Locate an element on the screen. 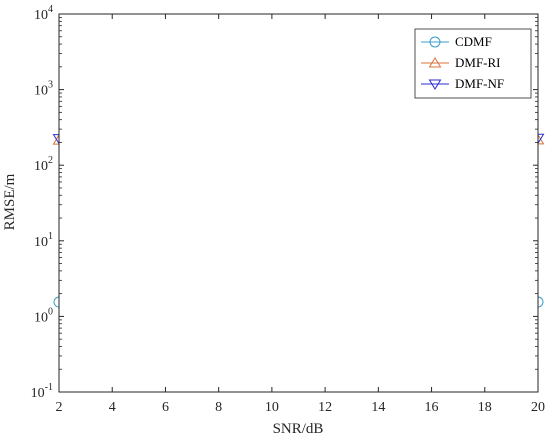 This screenshot has height=441, width=550. y-tick-label: 10² is located at coordinates (43, 164).